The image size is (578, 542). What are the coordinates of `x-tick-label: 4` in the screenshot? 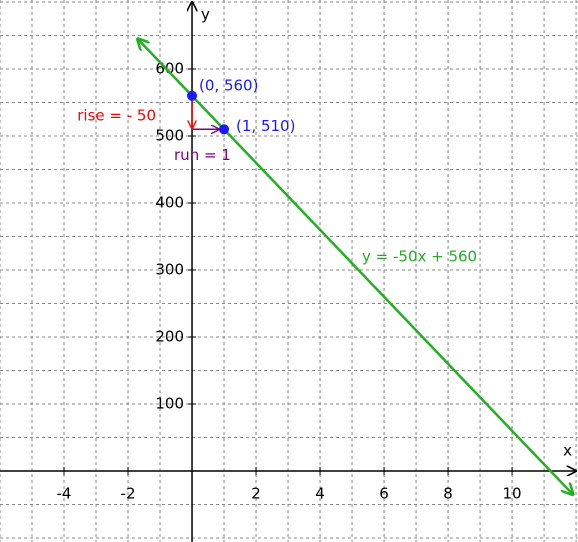 It's located at (320, 493).